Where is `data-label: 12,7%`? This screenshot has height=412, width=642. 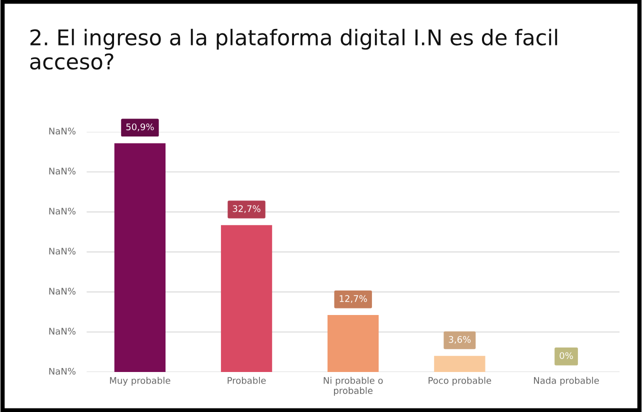 data-label: 12,7% is located at coordinates (353, 299).